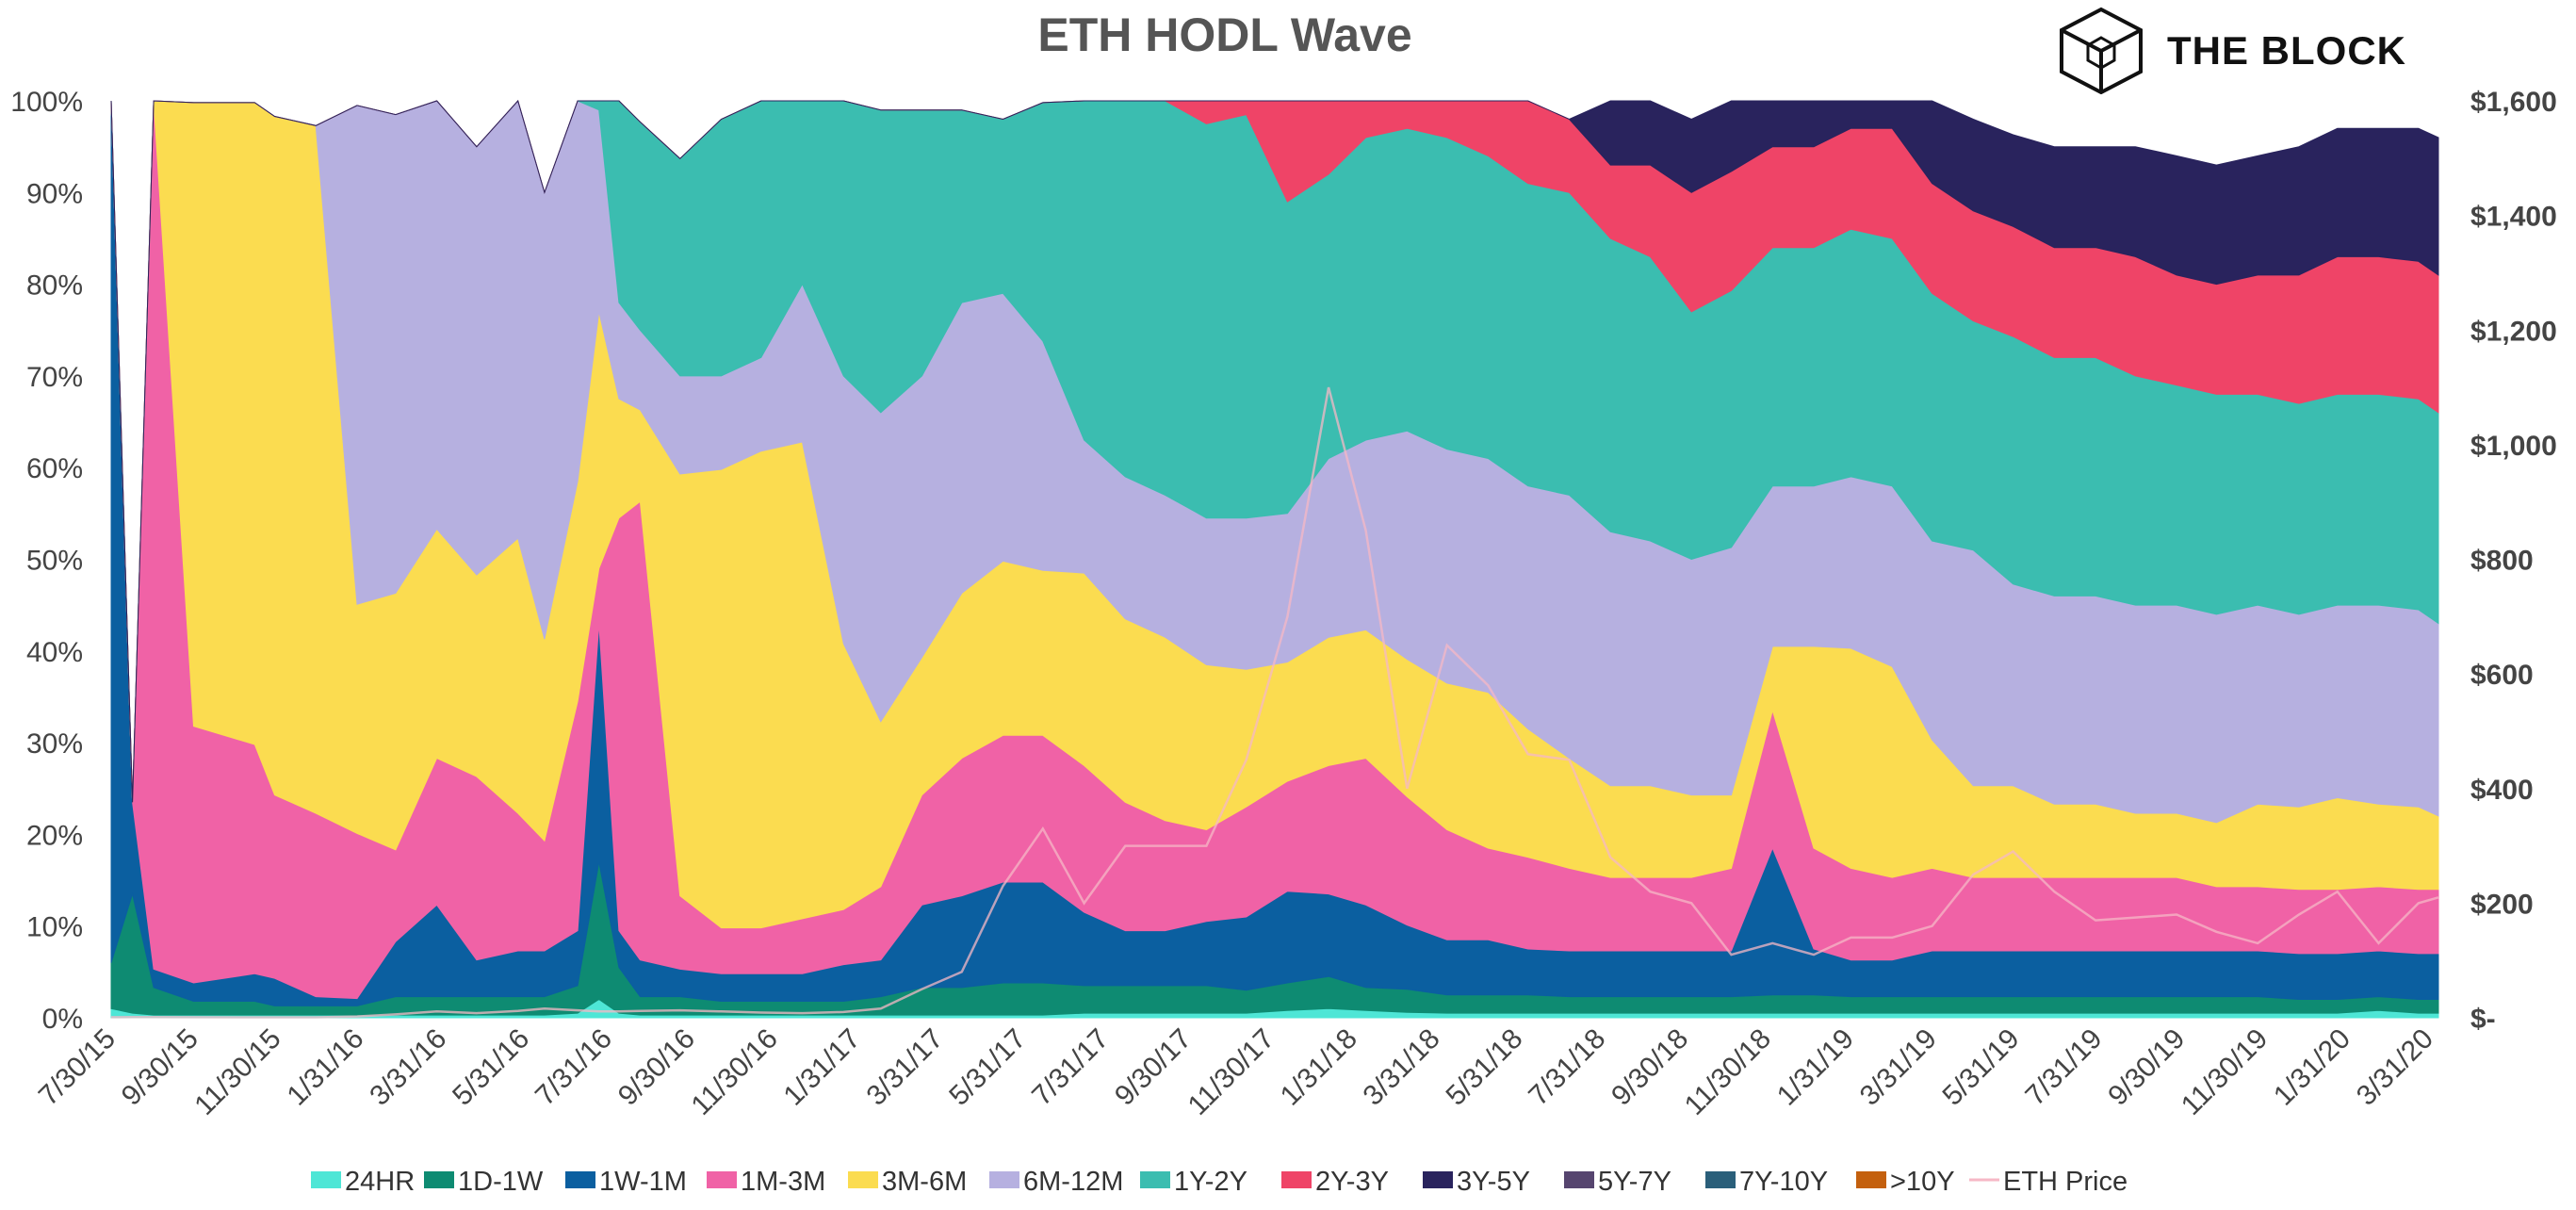 This screenshot has height=1210, width=2576. What do you see at coordinates (2101, 51) in the screenshot?
I see `cube-logo-icon` at bounding box center [2101, 51].